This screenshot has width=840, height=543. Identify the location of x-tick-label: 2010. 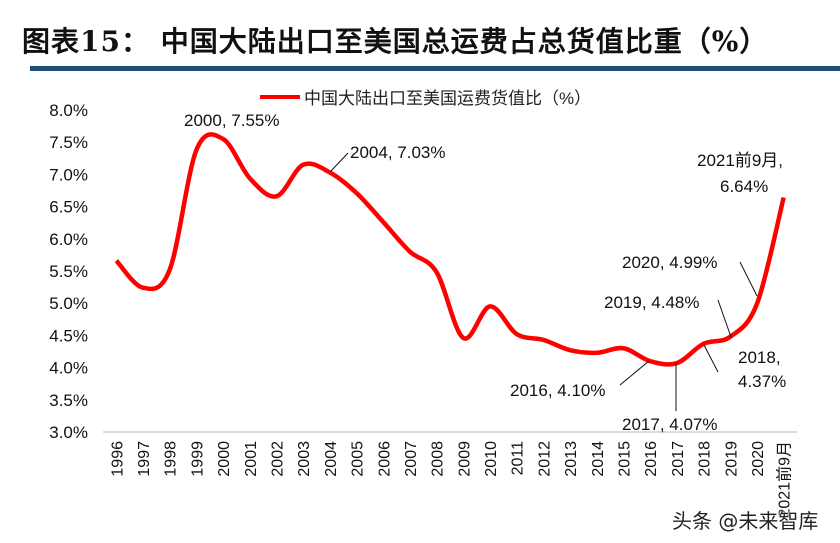
(491, 459).